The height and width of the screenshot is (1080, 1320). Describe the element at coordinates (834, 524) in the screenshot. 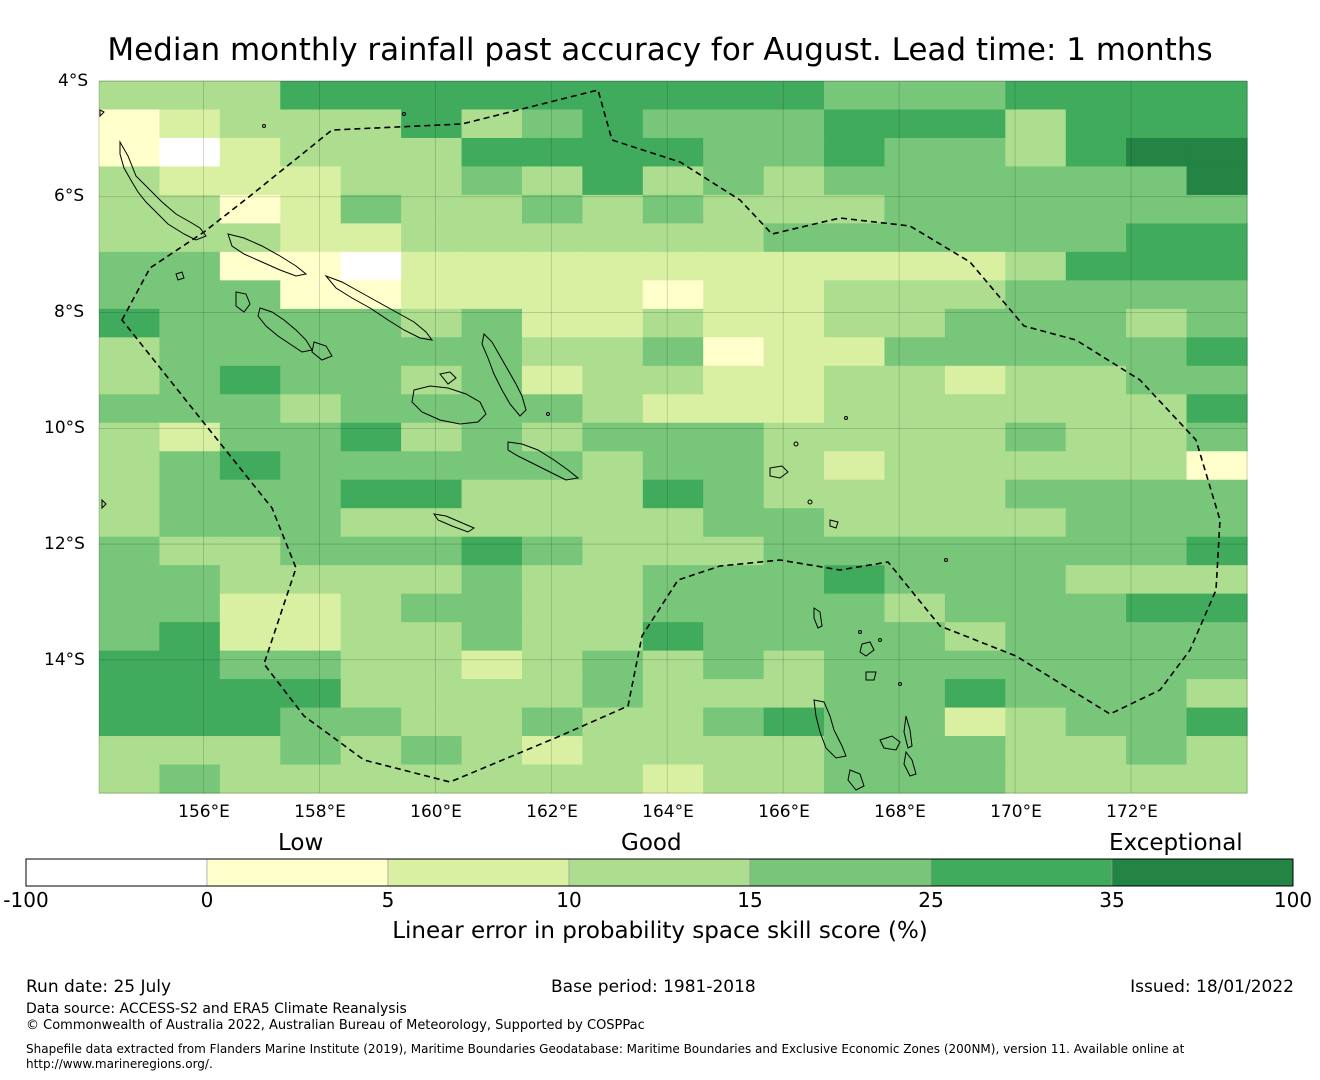

I see `island-tikopia` at that location.